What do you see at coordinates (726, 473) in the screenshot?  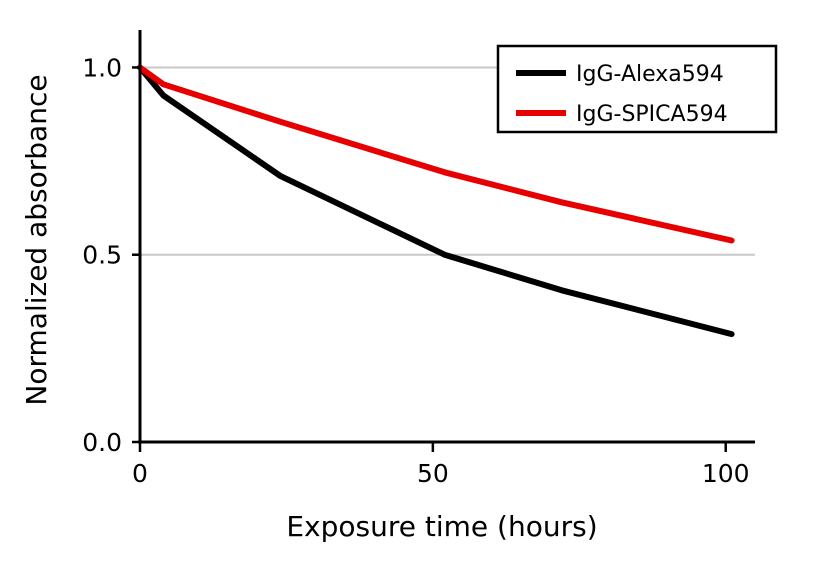 I see `x-tick-label: 100` at bounding box center [726, 473].